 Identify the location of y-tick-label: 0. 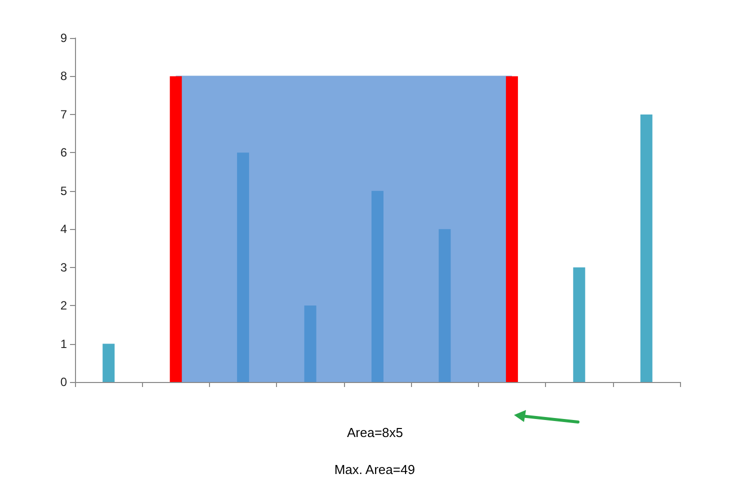
(64, 382).